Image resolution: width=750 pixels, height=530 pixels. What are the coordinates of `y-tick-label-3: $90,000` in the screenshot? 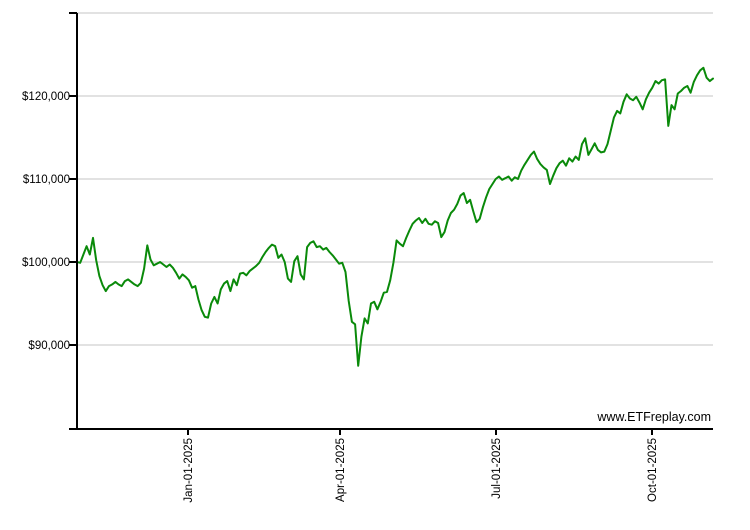 It's located at (49, 346).